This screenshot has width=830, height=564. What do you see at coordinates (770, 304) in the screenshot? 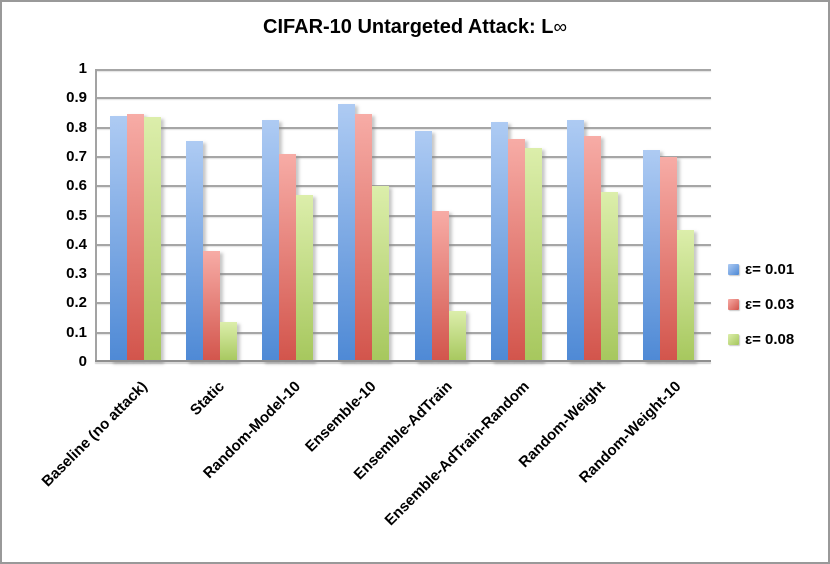
I see `legend-label: ε= 0.03` at bounding box center [770, 304].